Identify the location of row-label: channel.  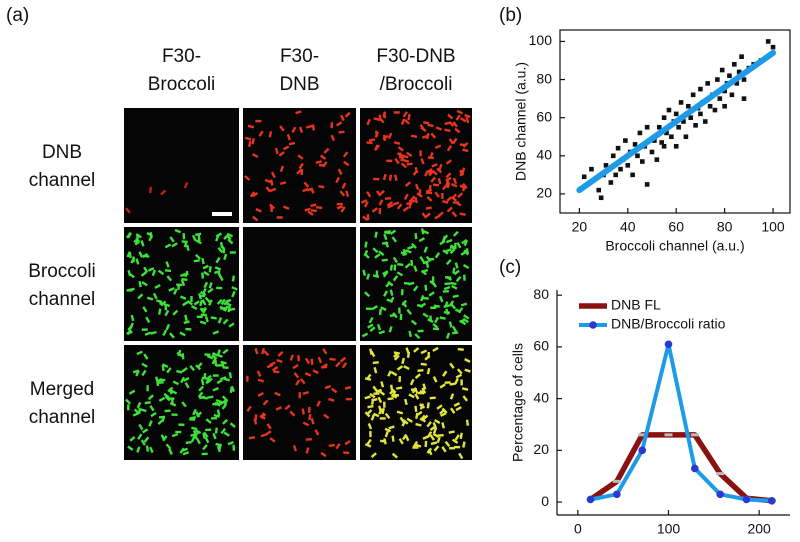
(62, 180).